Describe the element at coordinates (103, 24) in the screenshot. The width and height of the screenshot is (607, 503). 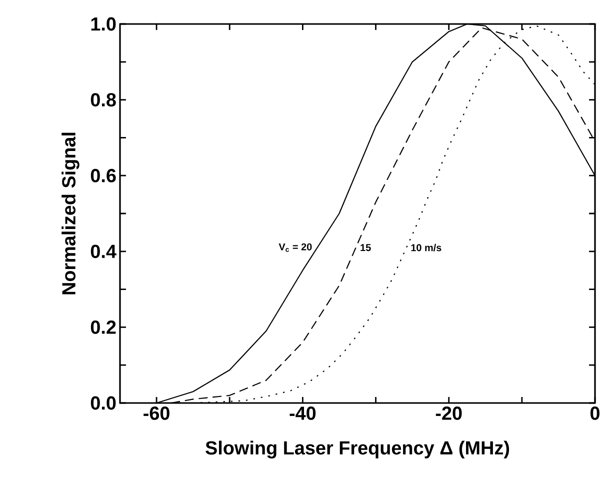
I see `y-tick-label: 1.0` at that location.